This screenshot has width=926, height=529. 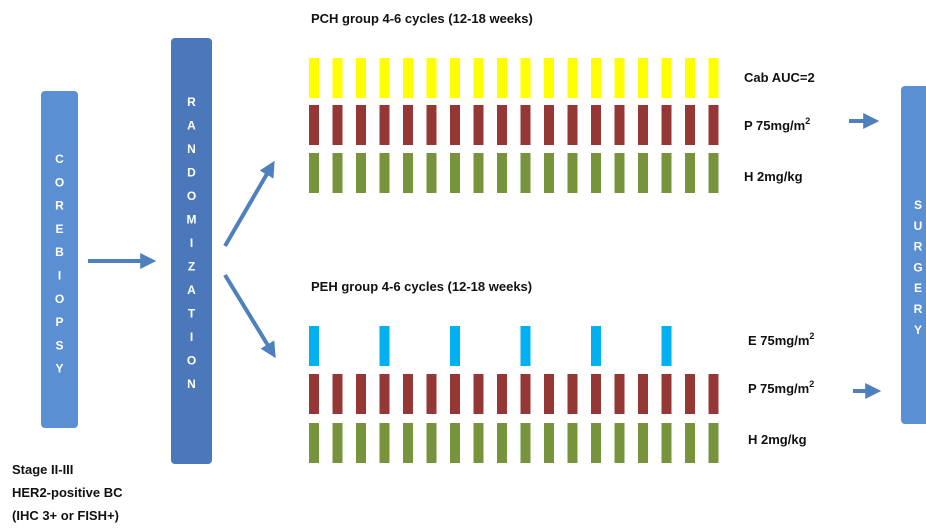 I want to click on core-biopsy-letter: C, so click(x=59, y=159).